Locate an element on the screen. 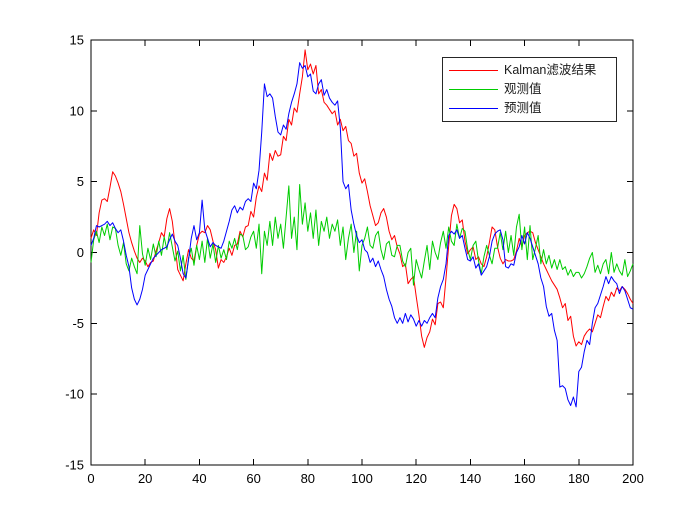  legend-label: 观测值 is located at coordinates (523, 89).